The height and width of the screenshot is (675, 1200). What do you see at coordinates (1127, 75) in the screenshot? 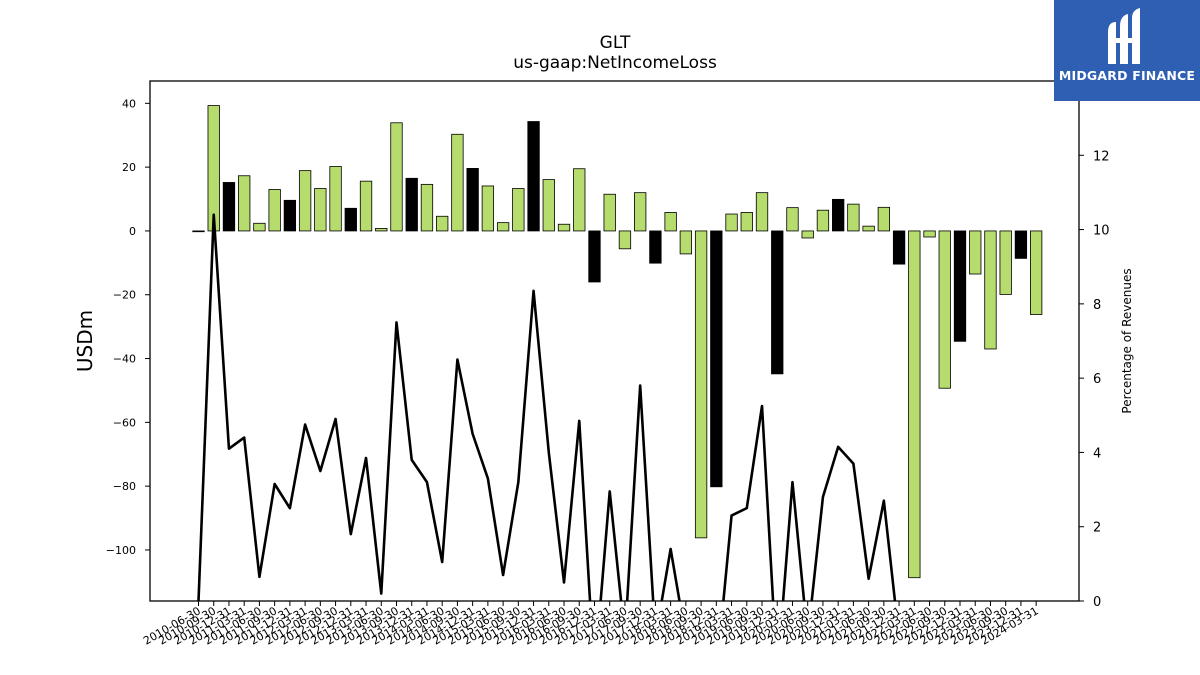
I see `logo-text: MIDGARD FINANCE` at bounding box center [1127, 75].